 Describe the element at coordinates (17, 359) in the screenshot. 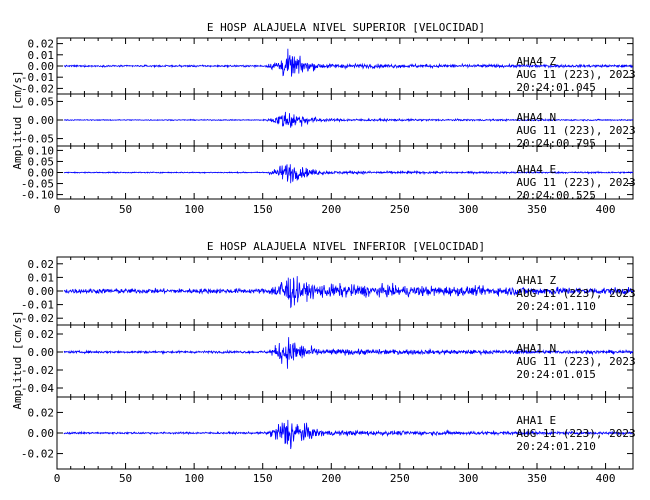

I see `y-axis-label-inferior: Amplitud [cm/s]` at that location.